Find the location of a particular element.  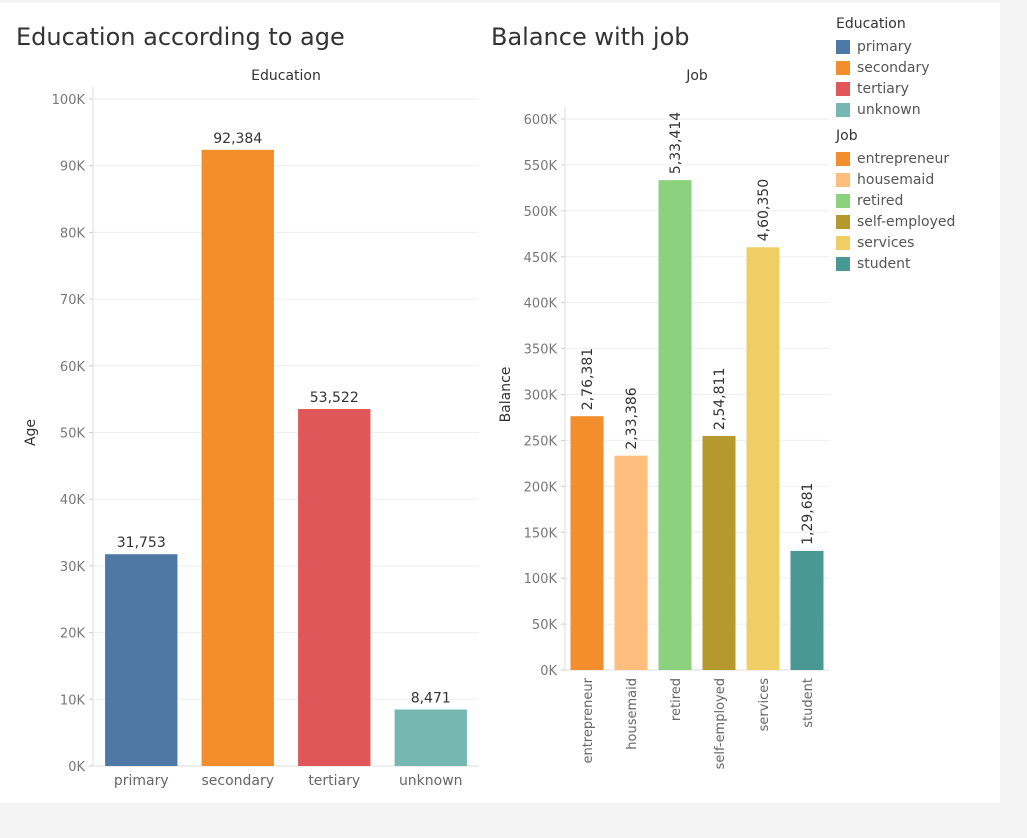

legend-label: secondary is located at coordinates (893, 67).